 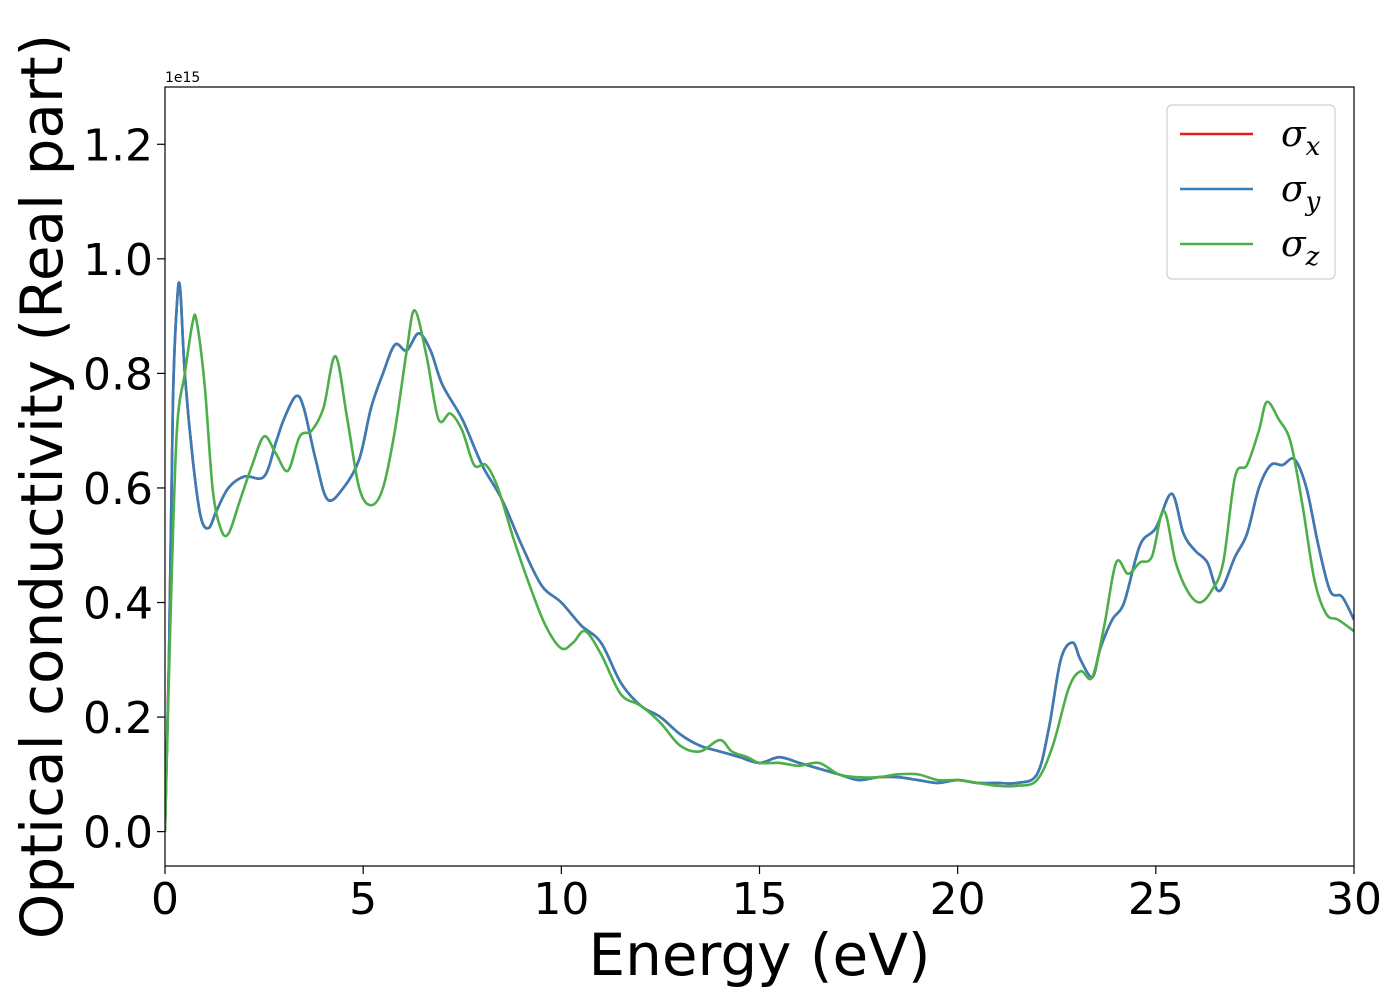 I want to click on x-axis-title: Energy (eV), so click(x=759, y=955).